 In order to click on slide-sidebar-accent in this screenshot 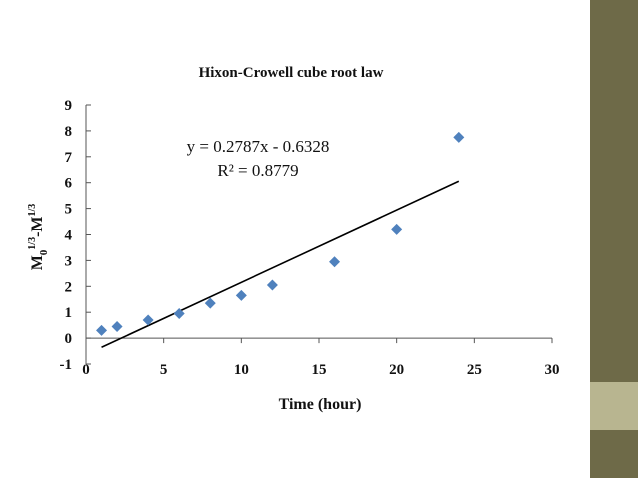, I will do `click(614, 406)`.